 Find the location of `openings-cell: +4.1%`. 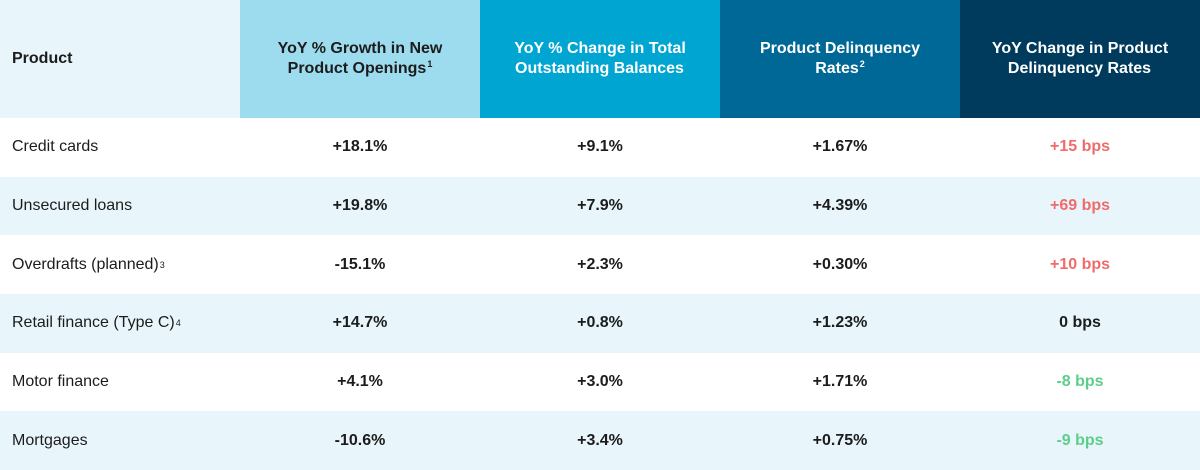

openings-cell: +4.1% is located at coordinates (360, 382).